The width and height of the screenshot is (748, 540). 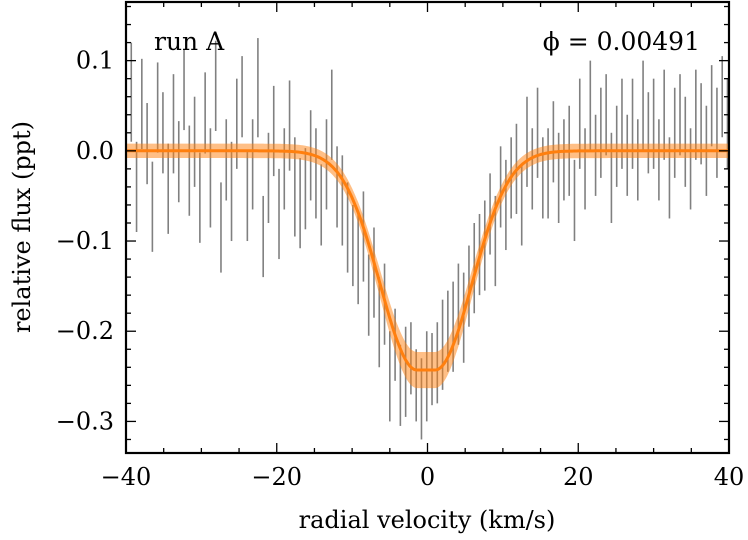 I want to click on x-axis-label: radial velocity (km/s), so click(x=427, y=520).